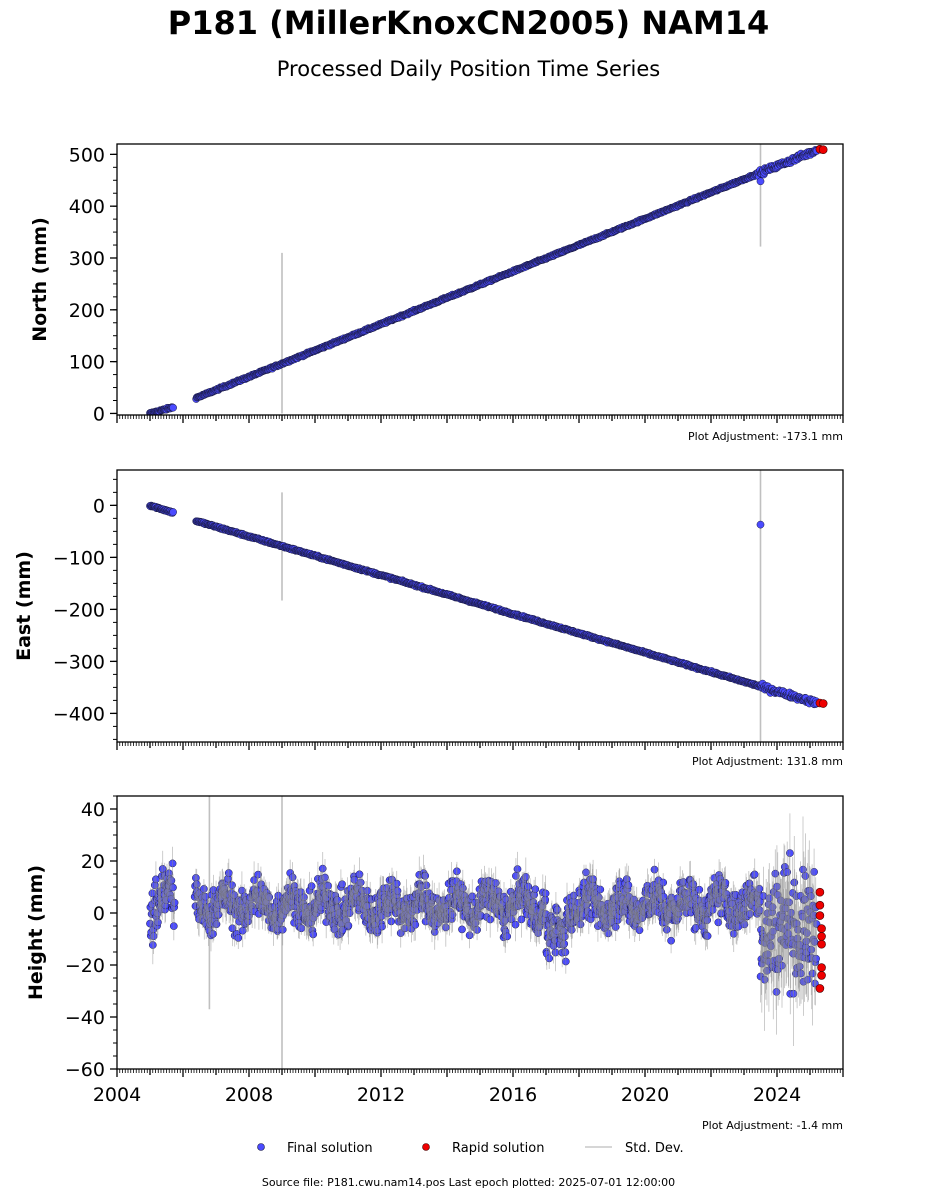 The height and width of the screenshot is (1200, 937). Describe the element at coordinates (767, 761) in the screenshot. I see `plot-adjustment: Plot Adjustment: 131.8 mm` at that location.